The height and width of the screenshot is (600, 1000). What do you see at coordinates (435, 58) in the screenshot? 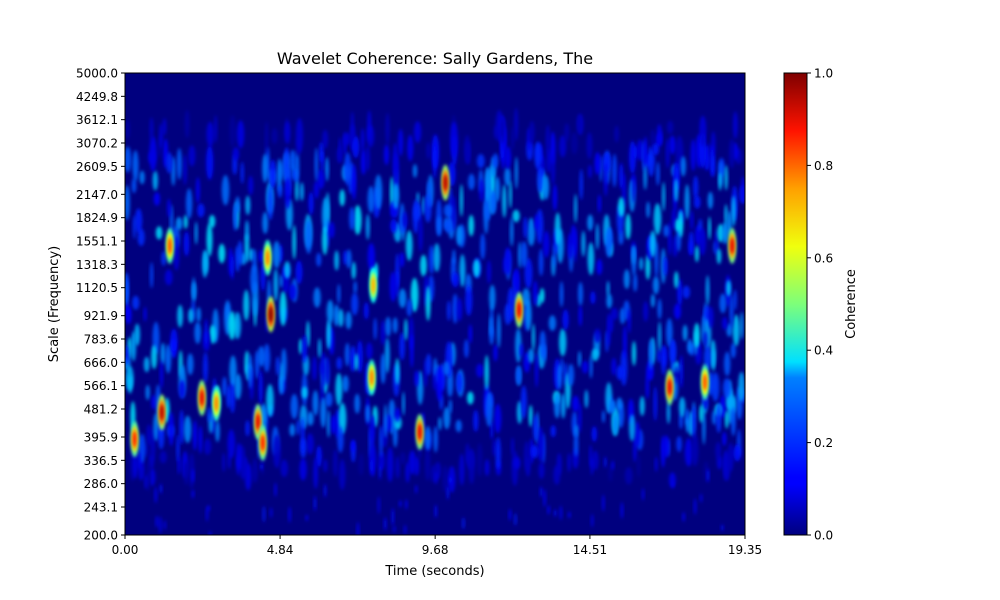
I see `chart-title: Wavelet Coherence: Sally Gardens, The` at bounding box center [435, 58].